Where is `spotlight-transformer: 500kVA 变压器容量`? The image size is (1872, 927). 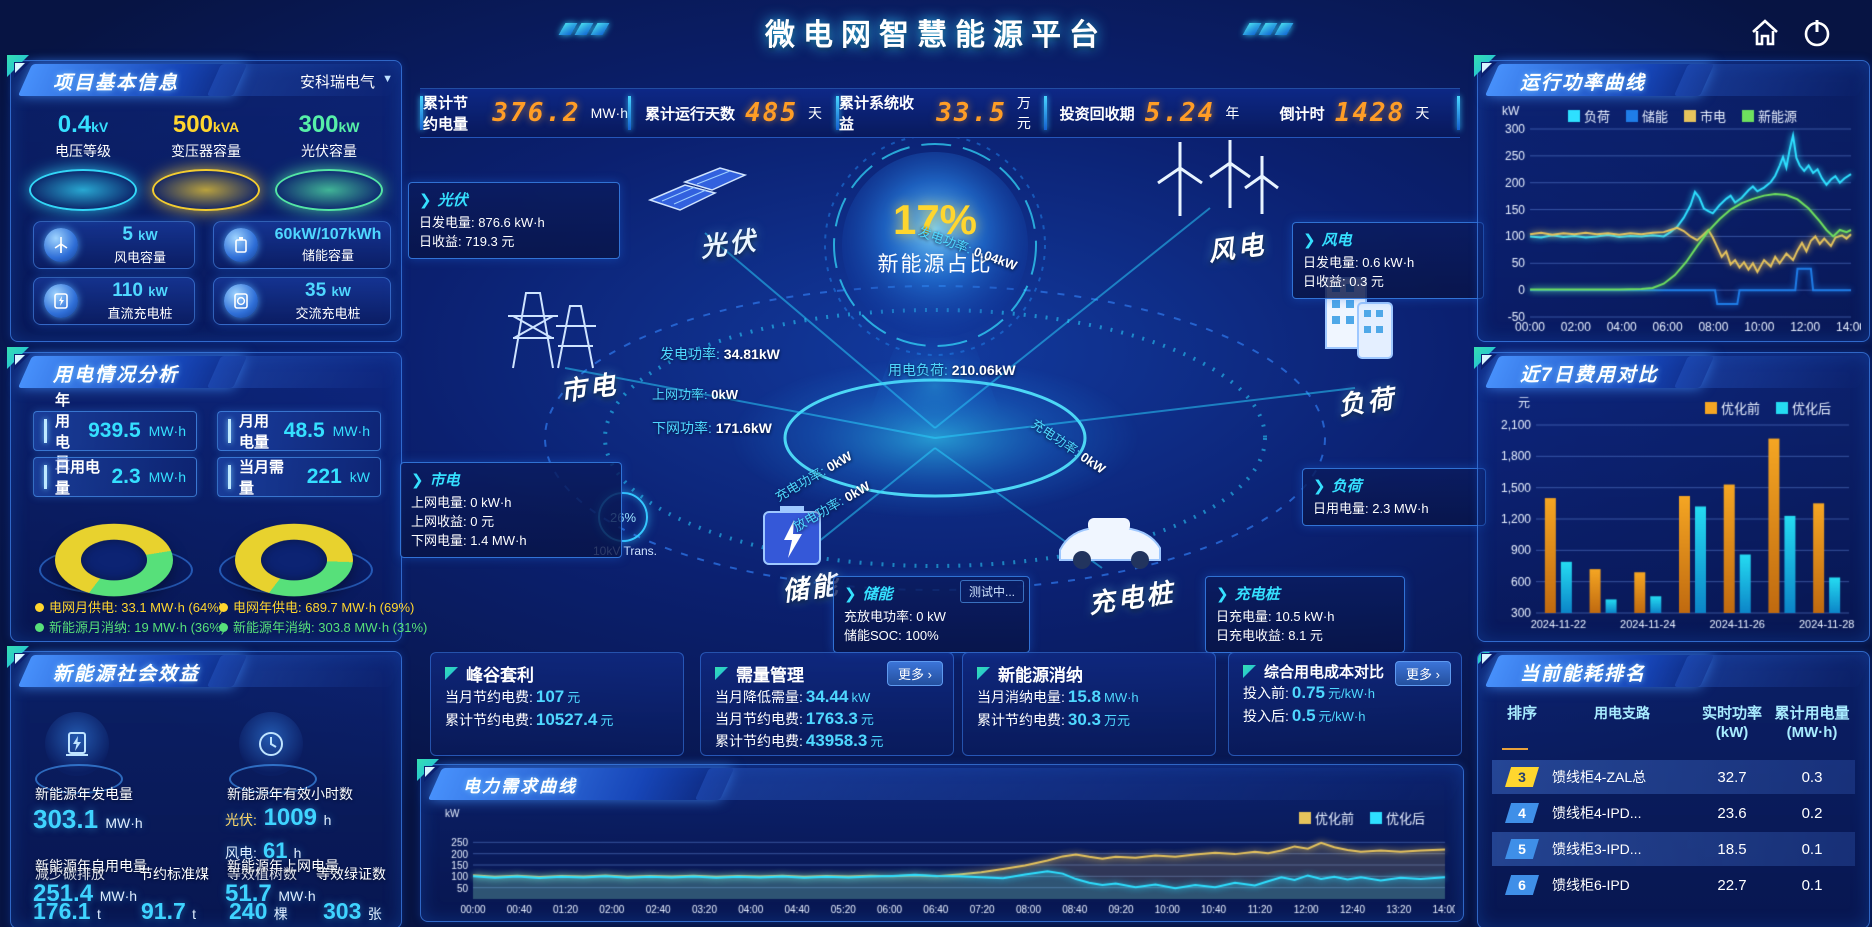 spotlight-transformer: 500kVA 变压器容量 is located at coordinates (206, 161).